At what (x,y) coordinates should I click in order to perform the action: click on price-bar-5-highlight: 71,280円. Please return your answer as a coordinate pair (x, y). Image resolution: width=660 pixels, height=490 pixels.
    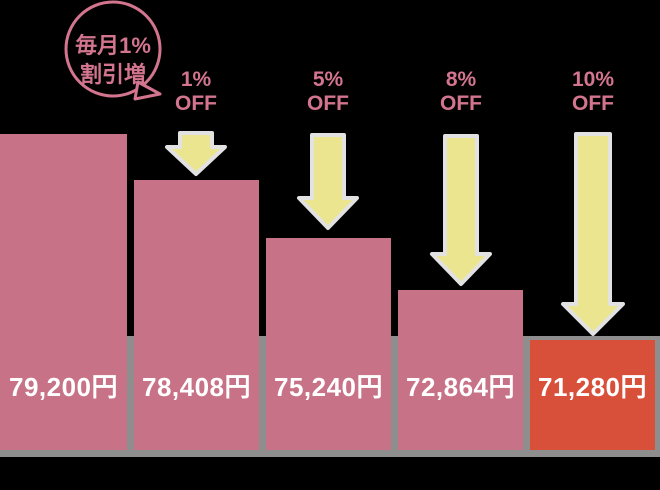
    Looking at the image, I should click on (592, 395).